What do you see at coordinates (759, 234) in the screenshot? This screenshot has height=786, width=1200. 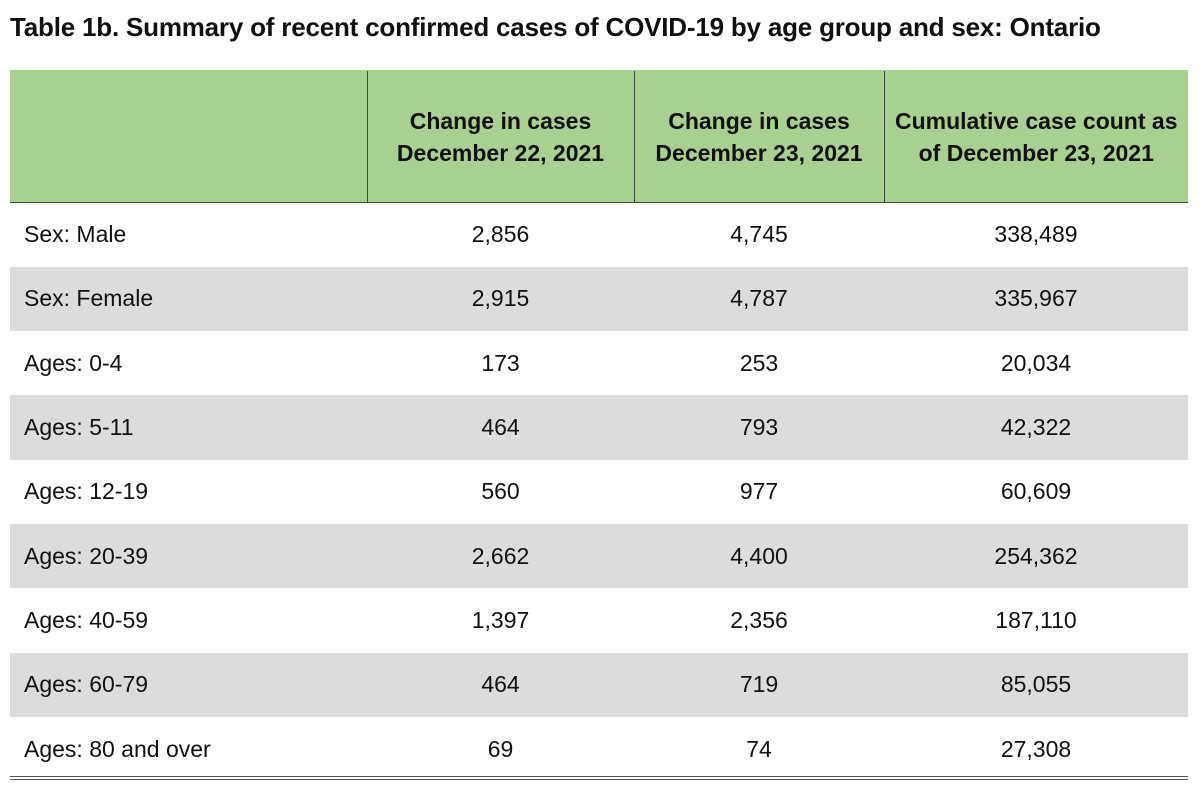 I see `change-dec-23-cell: 4,745` at bounding box center [759, 234].